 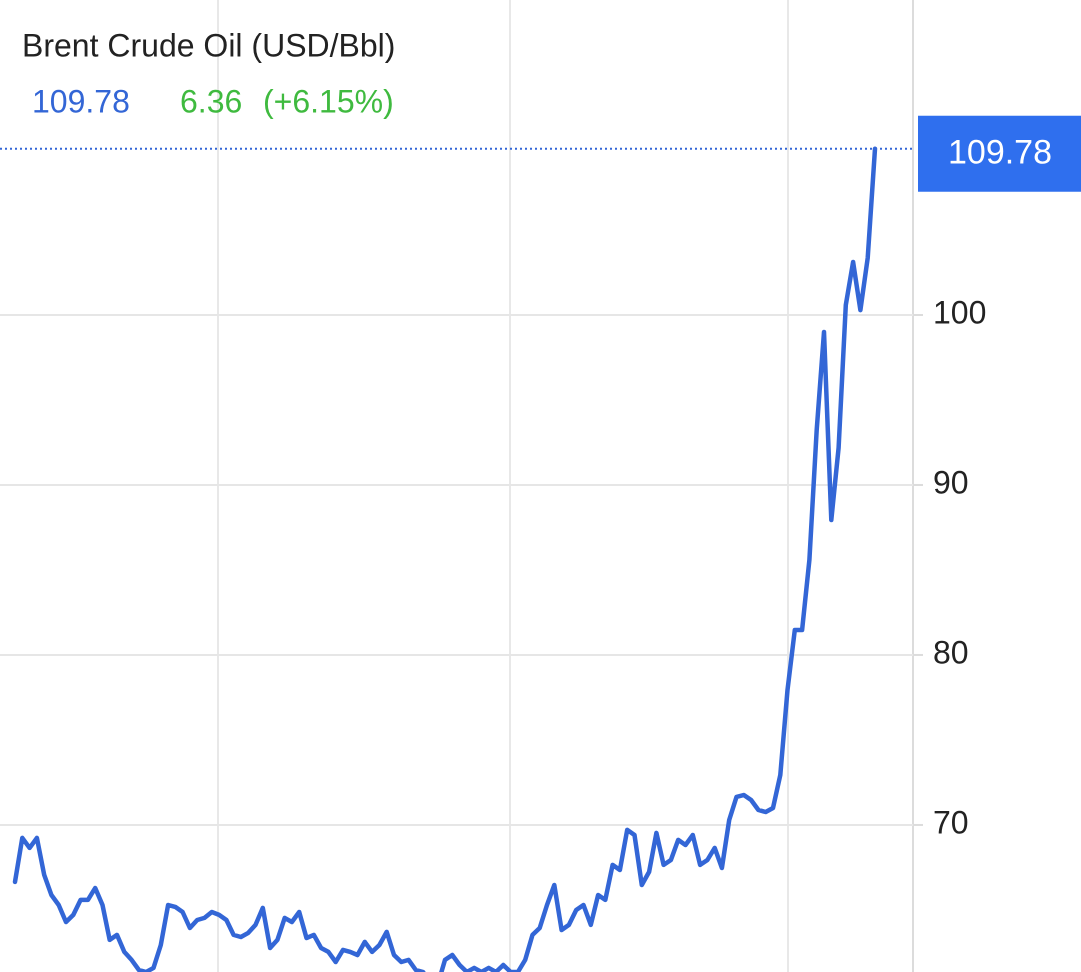 I want to click on change-percent: (+6.15%), so click(x=328, y=101).